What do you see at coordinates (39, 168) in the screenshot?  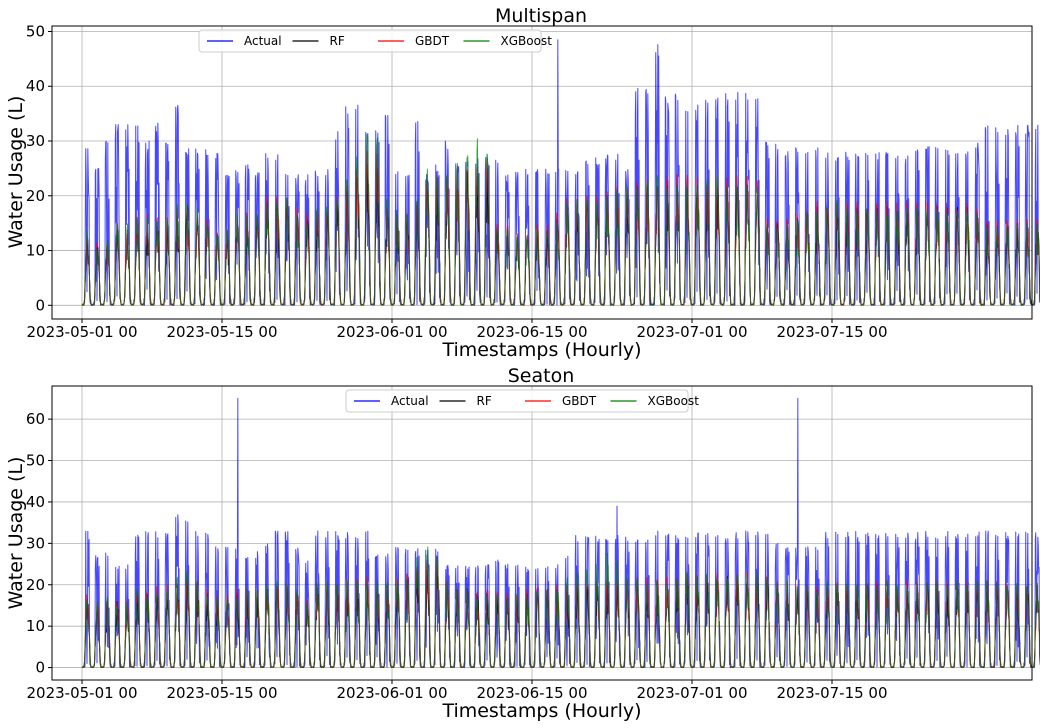 I see `multispan-y-ticks: 0 10 20 30 40 50` at bounding box center [39, 168].